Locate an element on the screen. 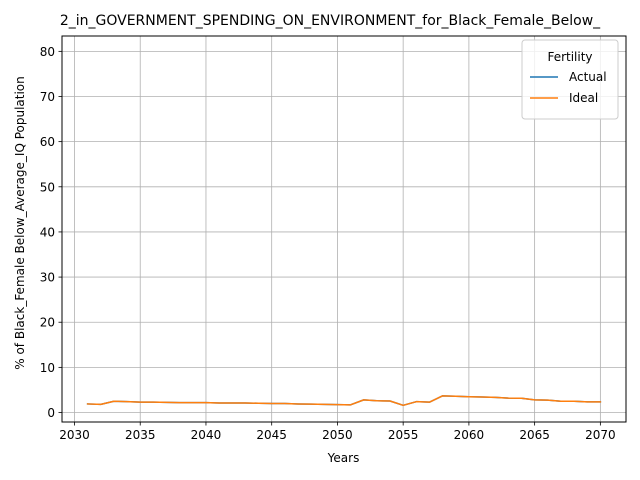  y-tick-label: 50 is located at coordinates (47, 187).